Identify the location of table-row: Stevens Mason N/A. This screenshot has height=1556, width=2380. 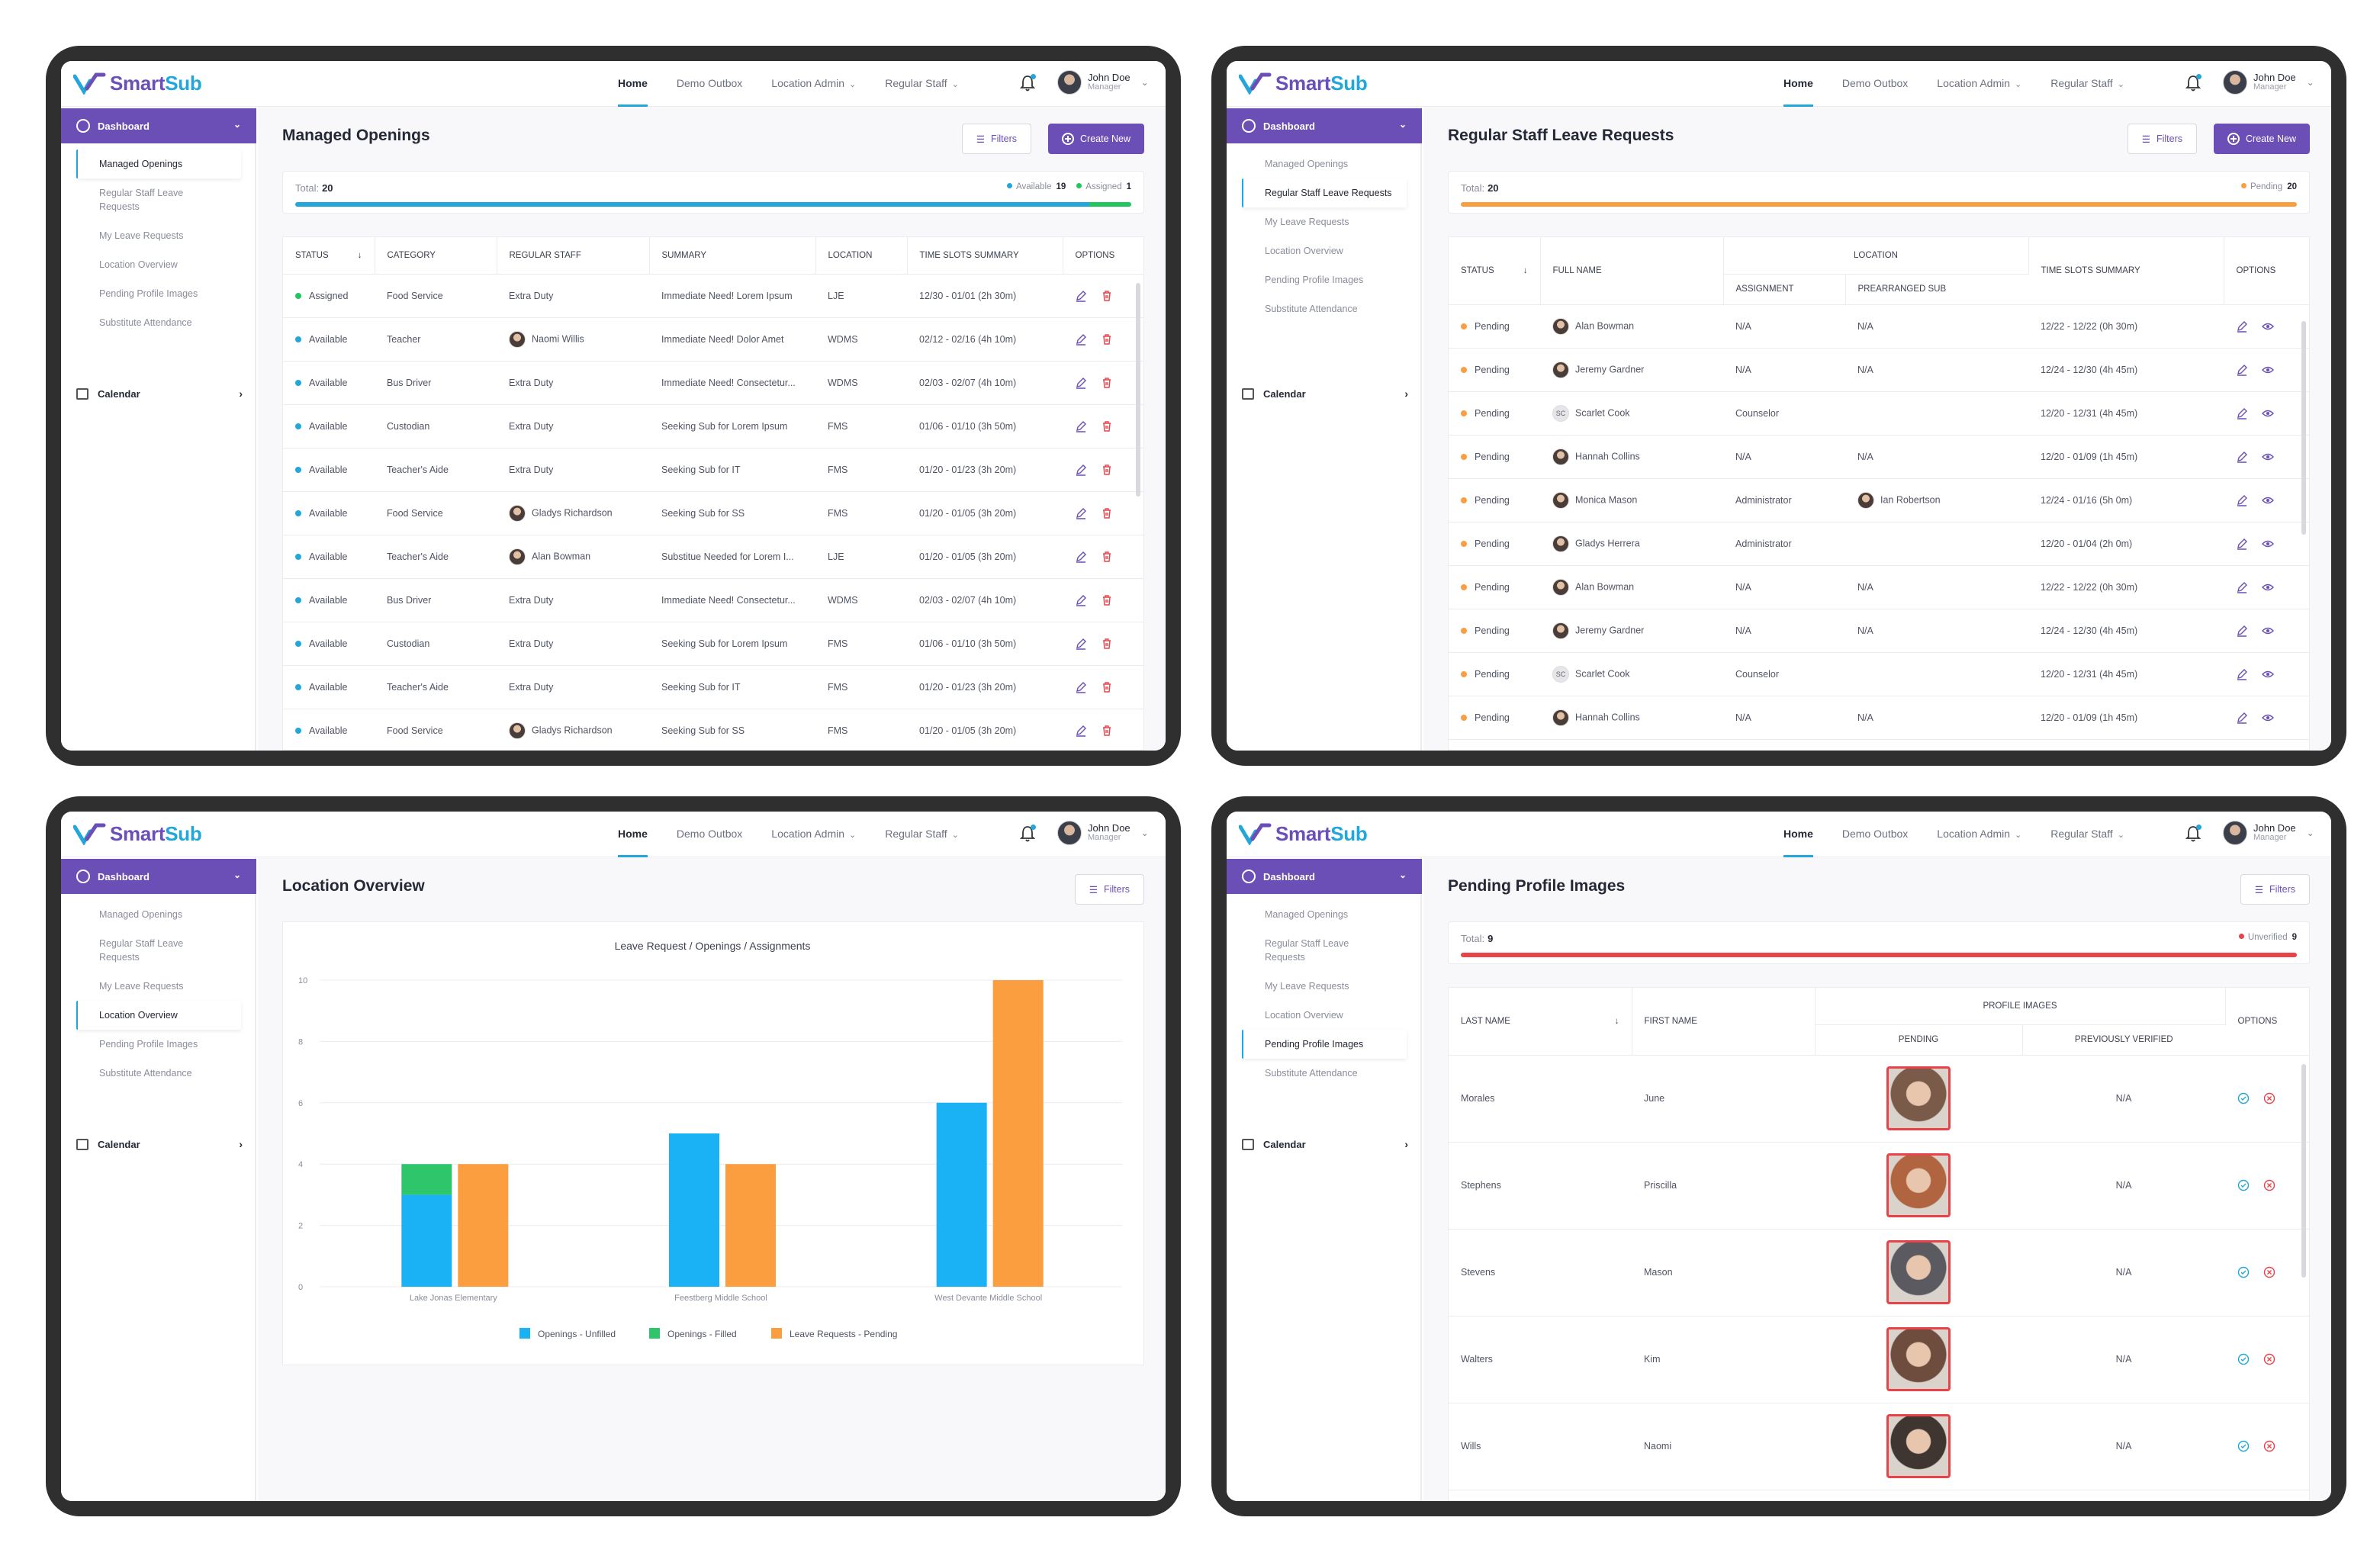
(1879, 1272).